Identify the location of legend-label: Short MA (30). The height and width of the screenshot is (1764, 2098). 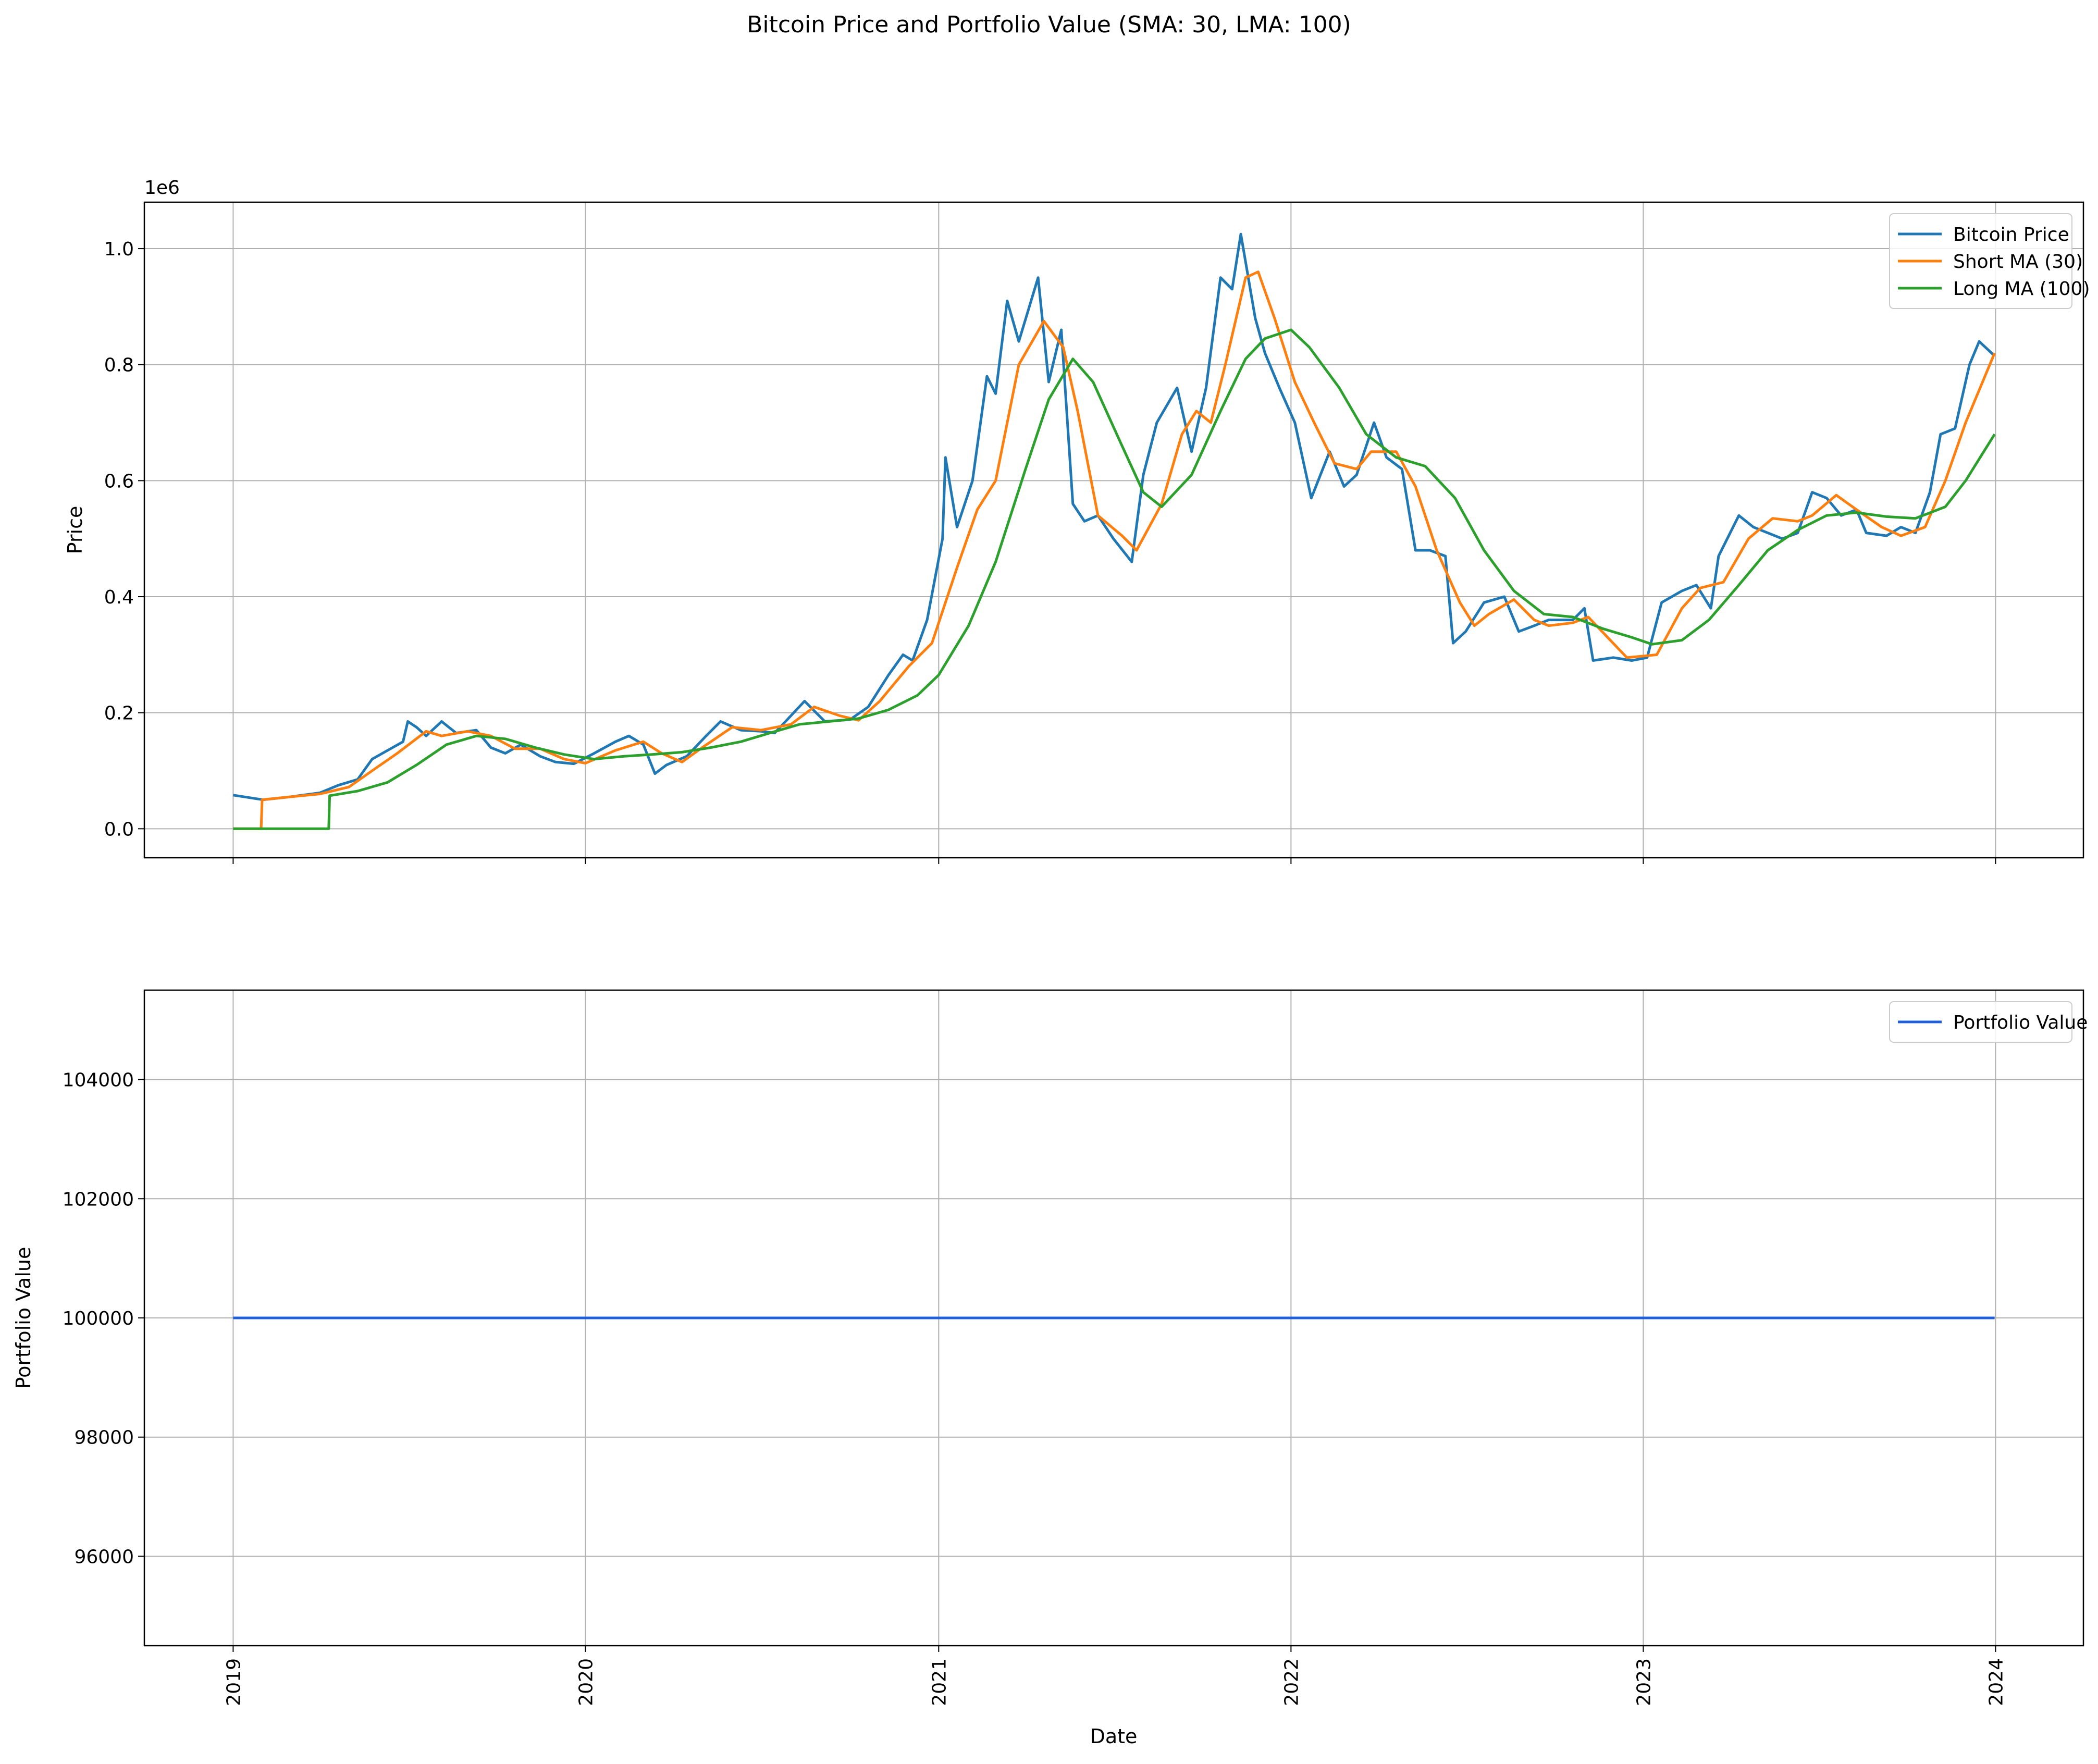
(2018, 262).